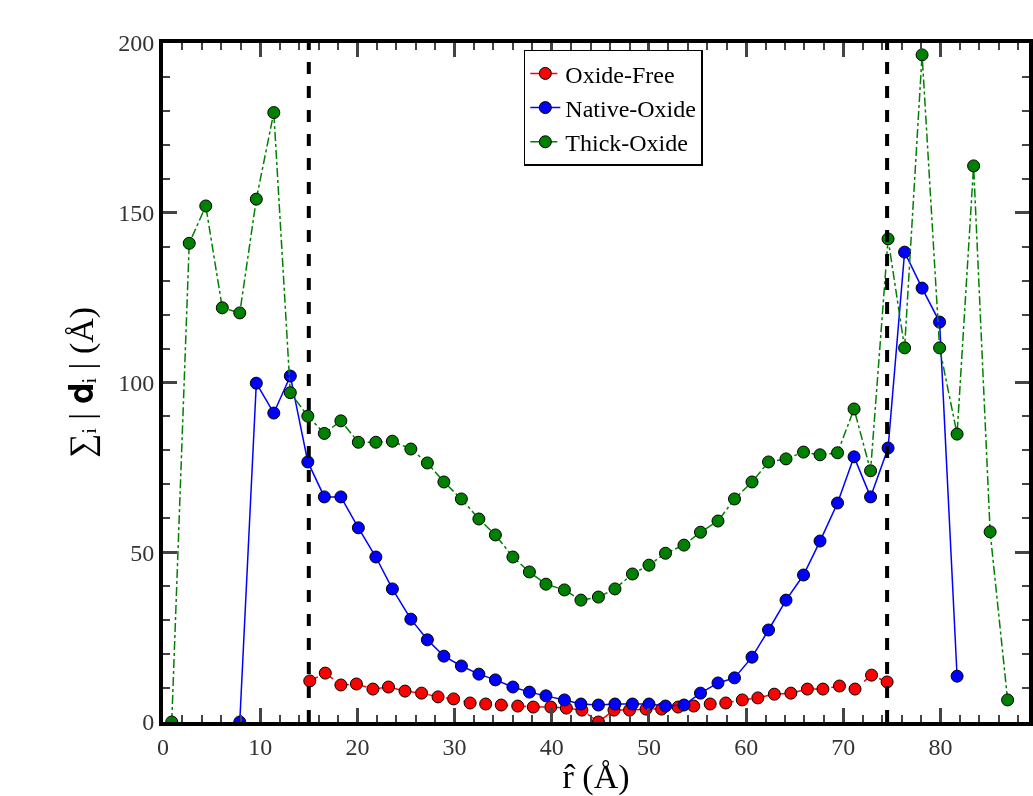 This screenshot has width=1033, height=796. I want to click on y-tick-label: 0, so click(148, 722).